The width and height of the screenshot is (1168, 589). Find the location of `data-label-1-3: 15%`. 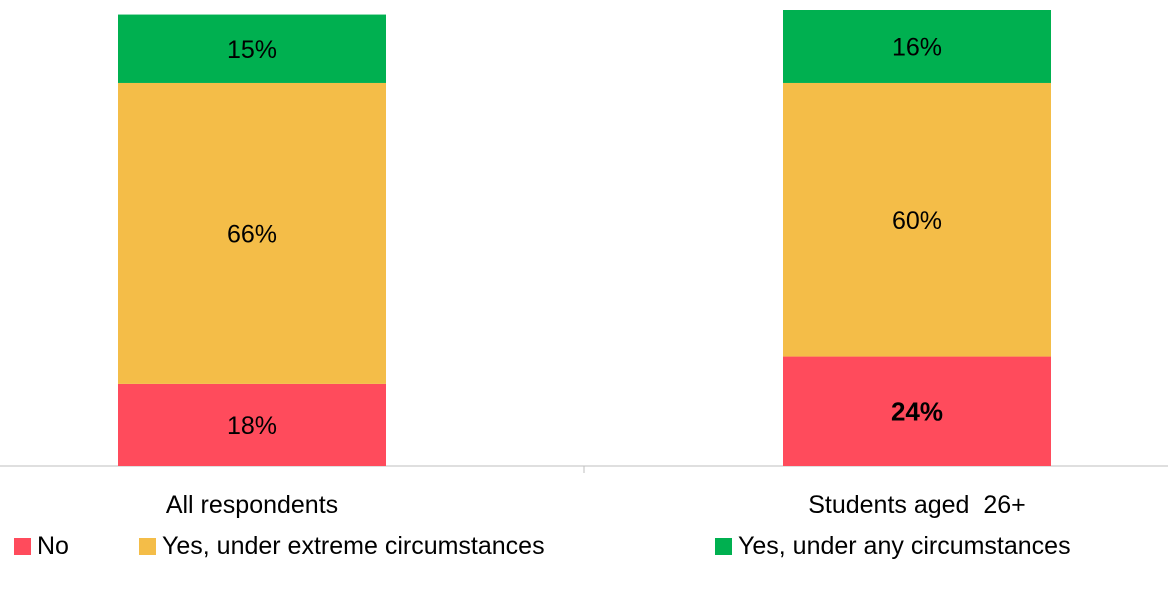

data-label-1-3: 15% is located at coordinates (252, 50).